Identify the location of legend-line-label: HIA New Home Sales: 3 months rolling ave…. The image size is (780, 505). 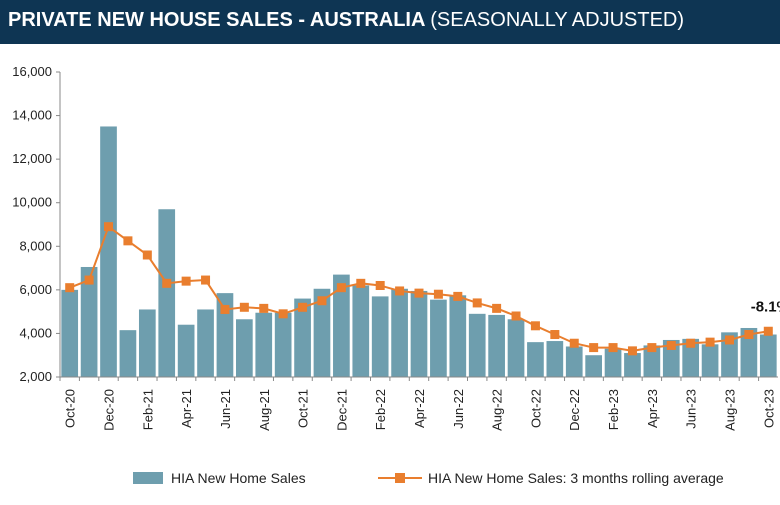
(576, 478).